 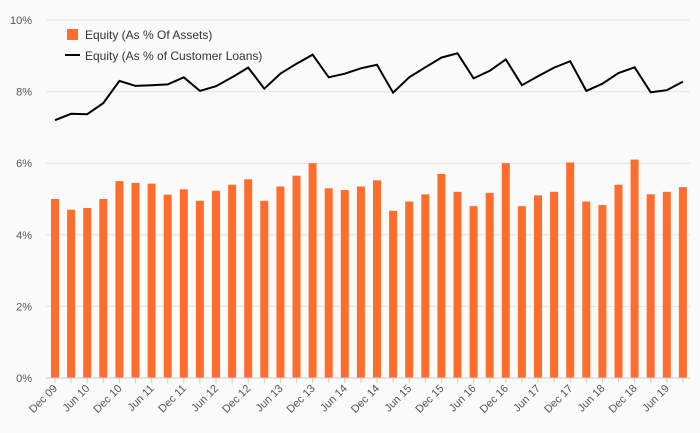 What do you see at coordinates (24, 236) in the screenshot?
I see `y-tick-label: 4%` at bounding box center [24, 236].